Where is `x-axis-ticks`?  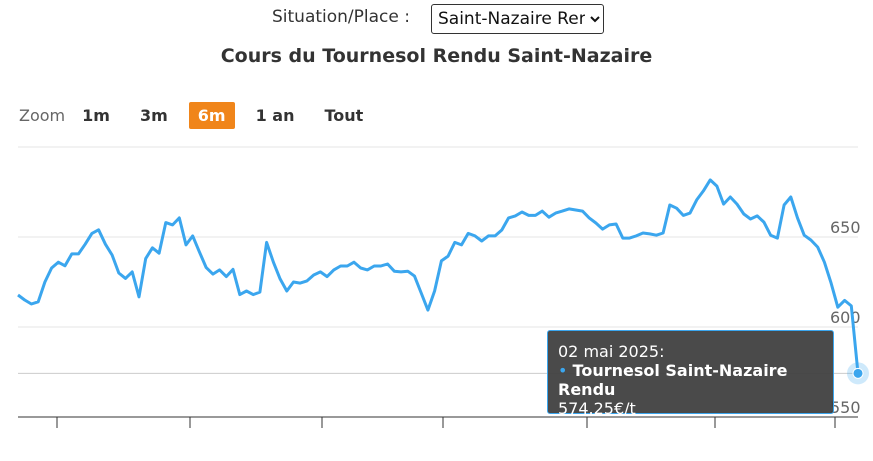
x-axis-ticks is located at coordinates (446, 422).